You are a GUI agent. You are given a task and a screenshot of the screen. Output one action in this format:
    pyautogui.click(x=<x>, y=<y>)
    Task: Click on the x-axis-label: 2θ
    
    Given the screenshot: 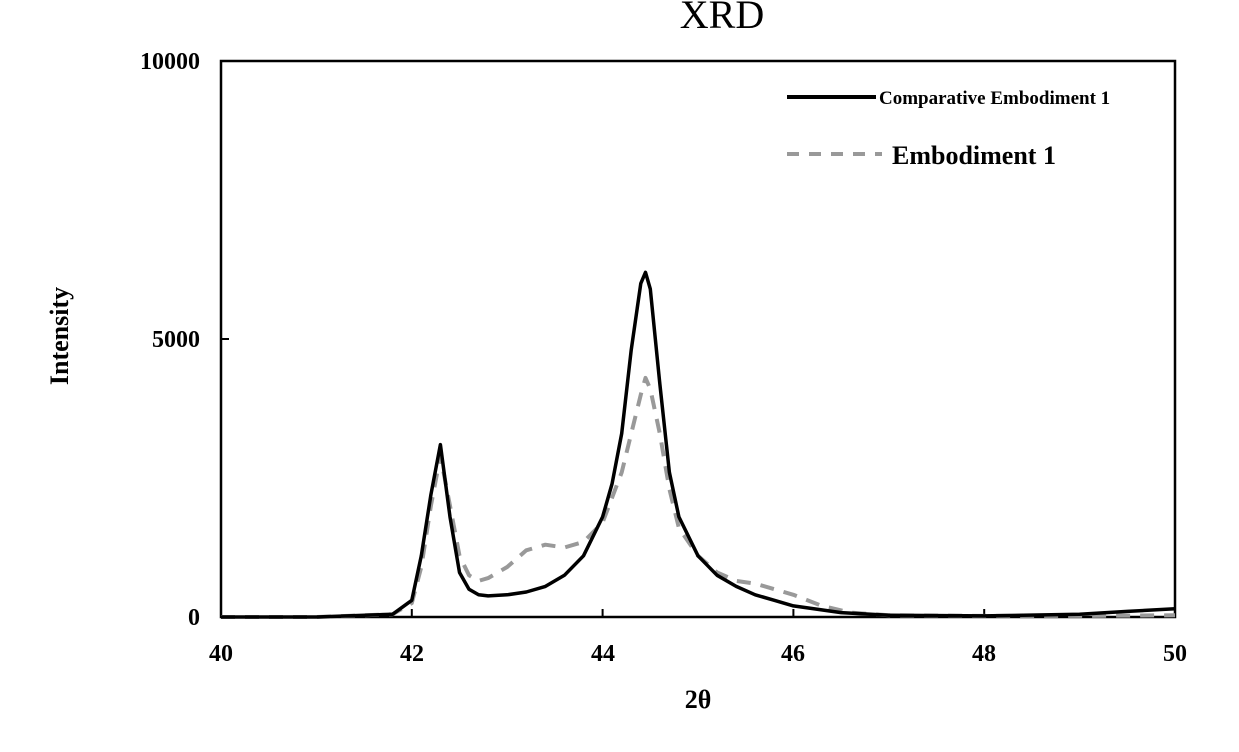 What is the action you would take?
    pyautogui.click(x=698, y=699)
    